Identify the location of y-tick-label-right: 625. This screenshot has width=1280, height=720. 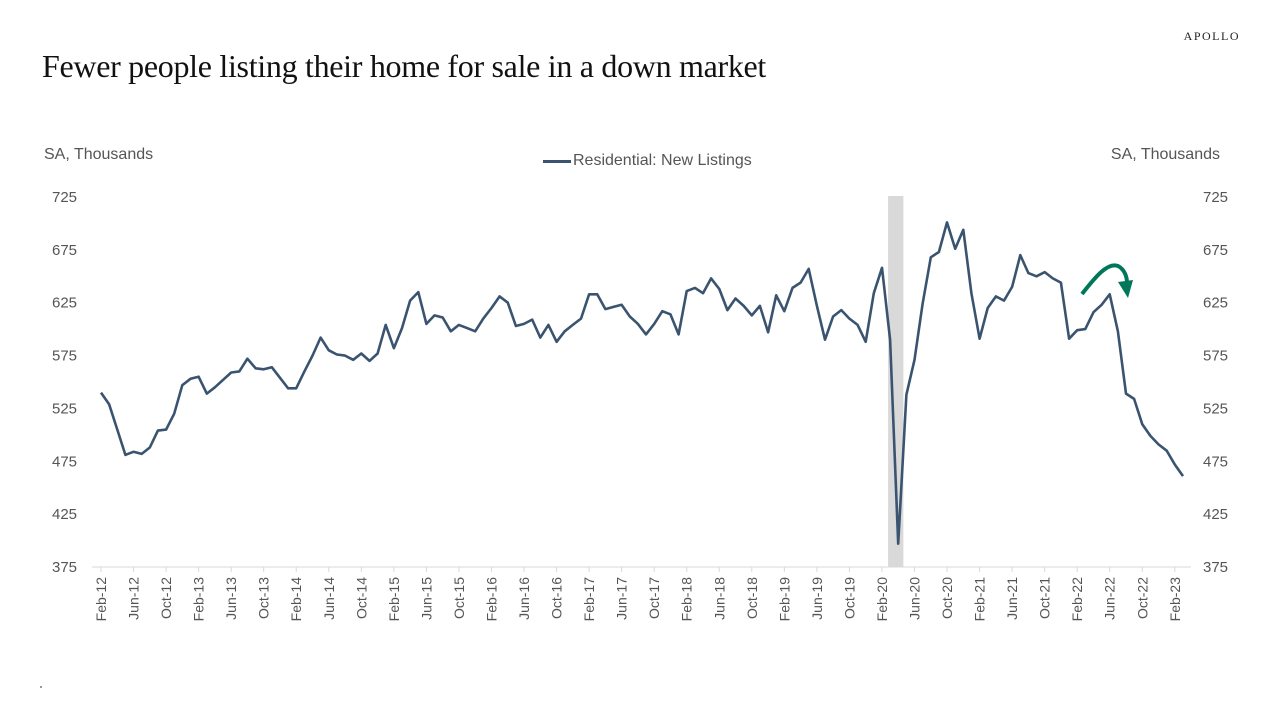
(1215, 303).